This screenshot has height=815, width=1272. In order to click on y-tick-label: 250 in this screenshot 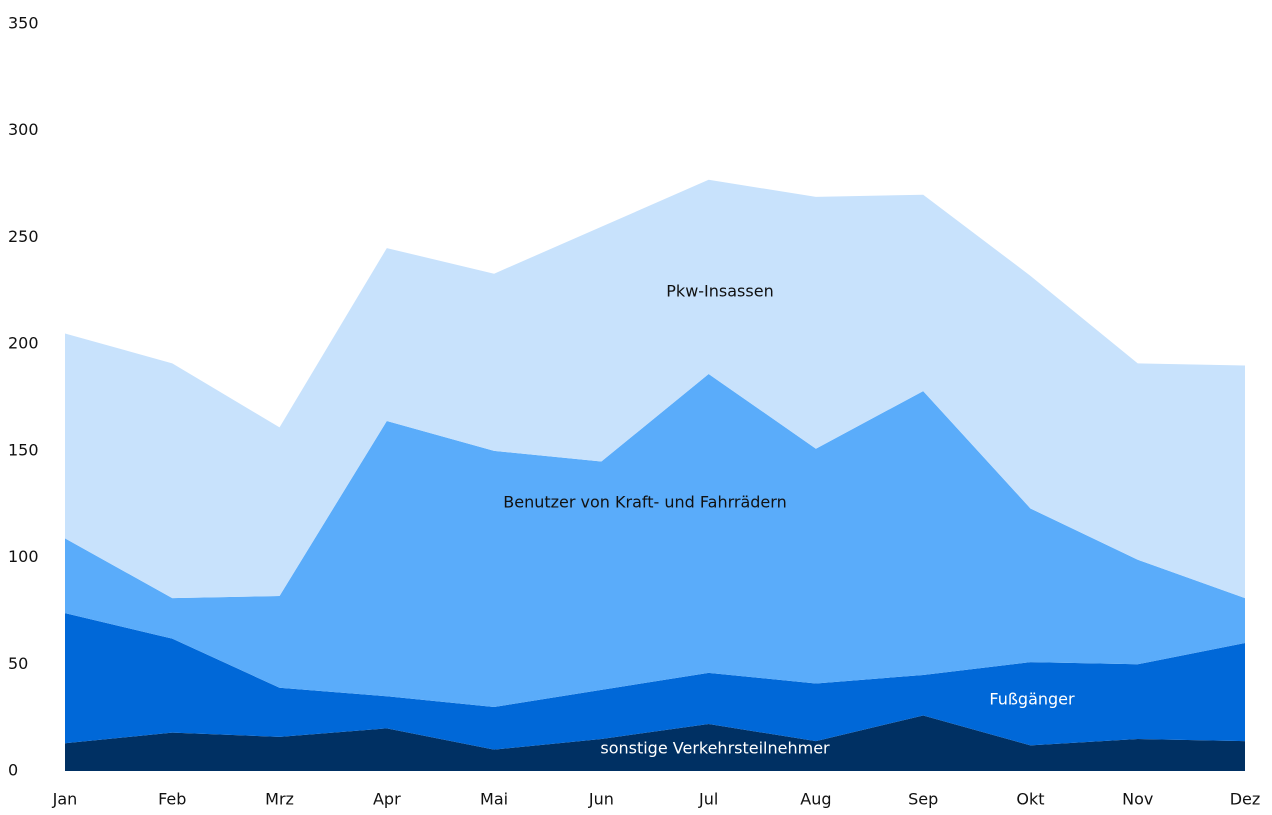, I will do `click(23, 236)`.